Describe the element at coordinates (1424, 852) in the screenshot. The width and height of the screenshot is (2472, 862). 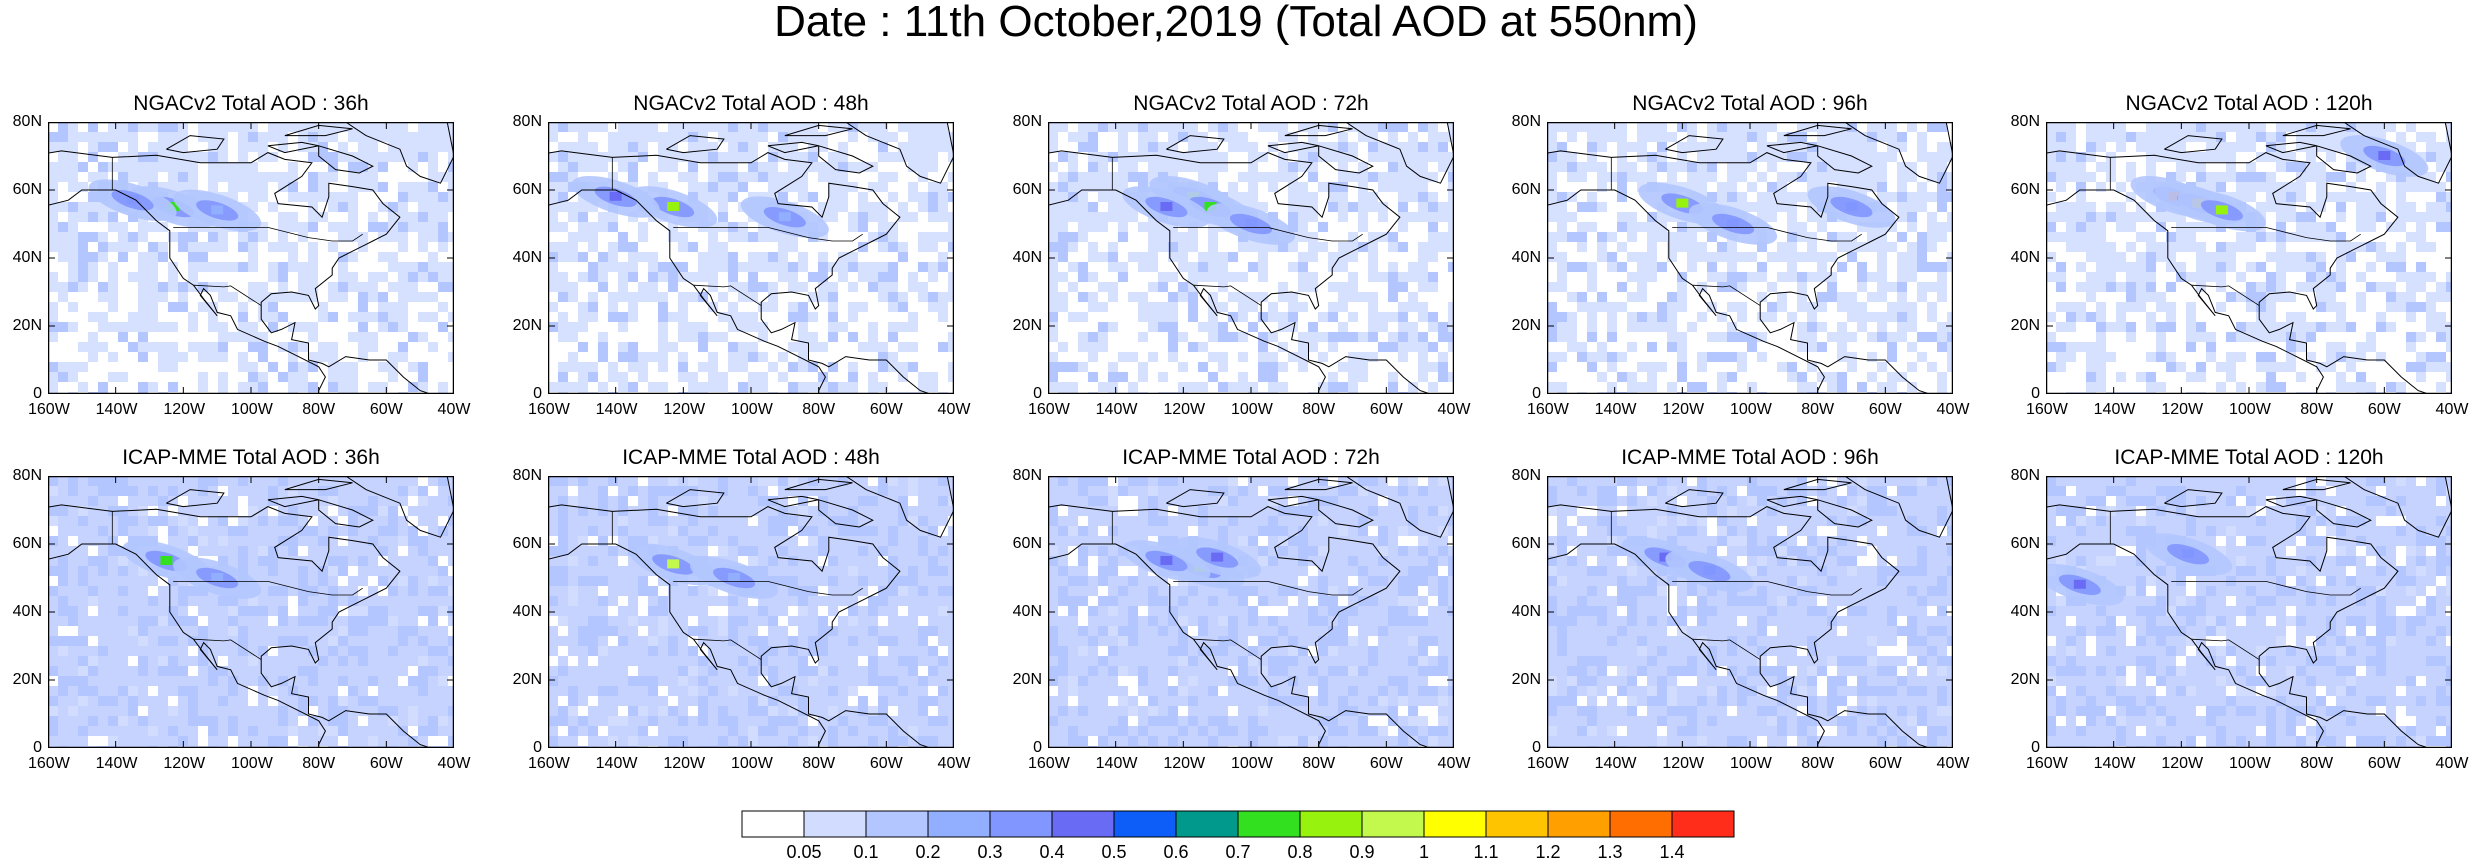
I see `colorbar-label: 1` at that location.